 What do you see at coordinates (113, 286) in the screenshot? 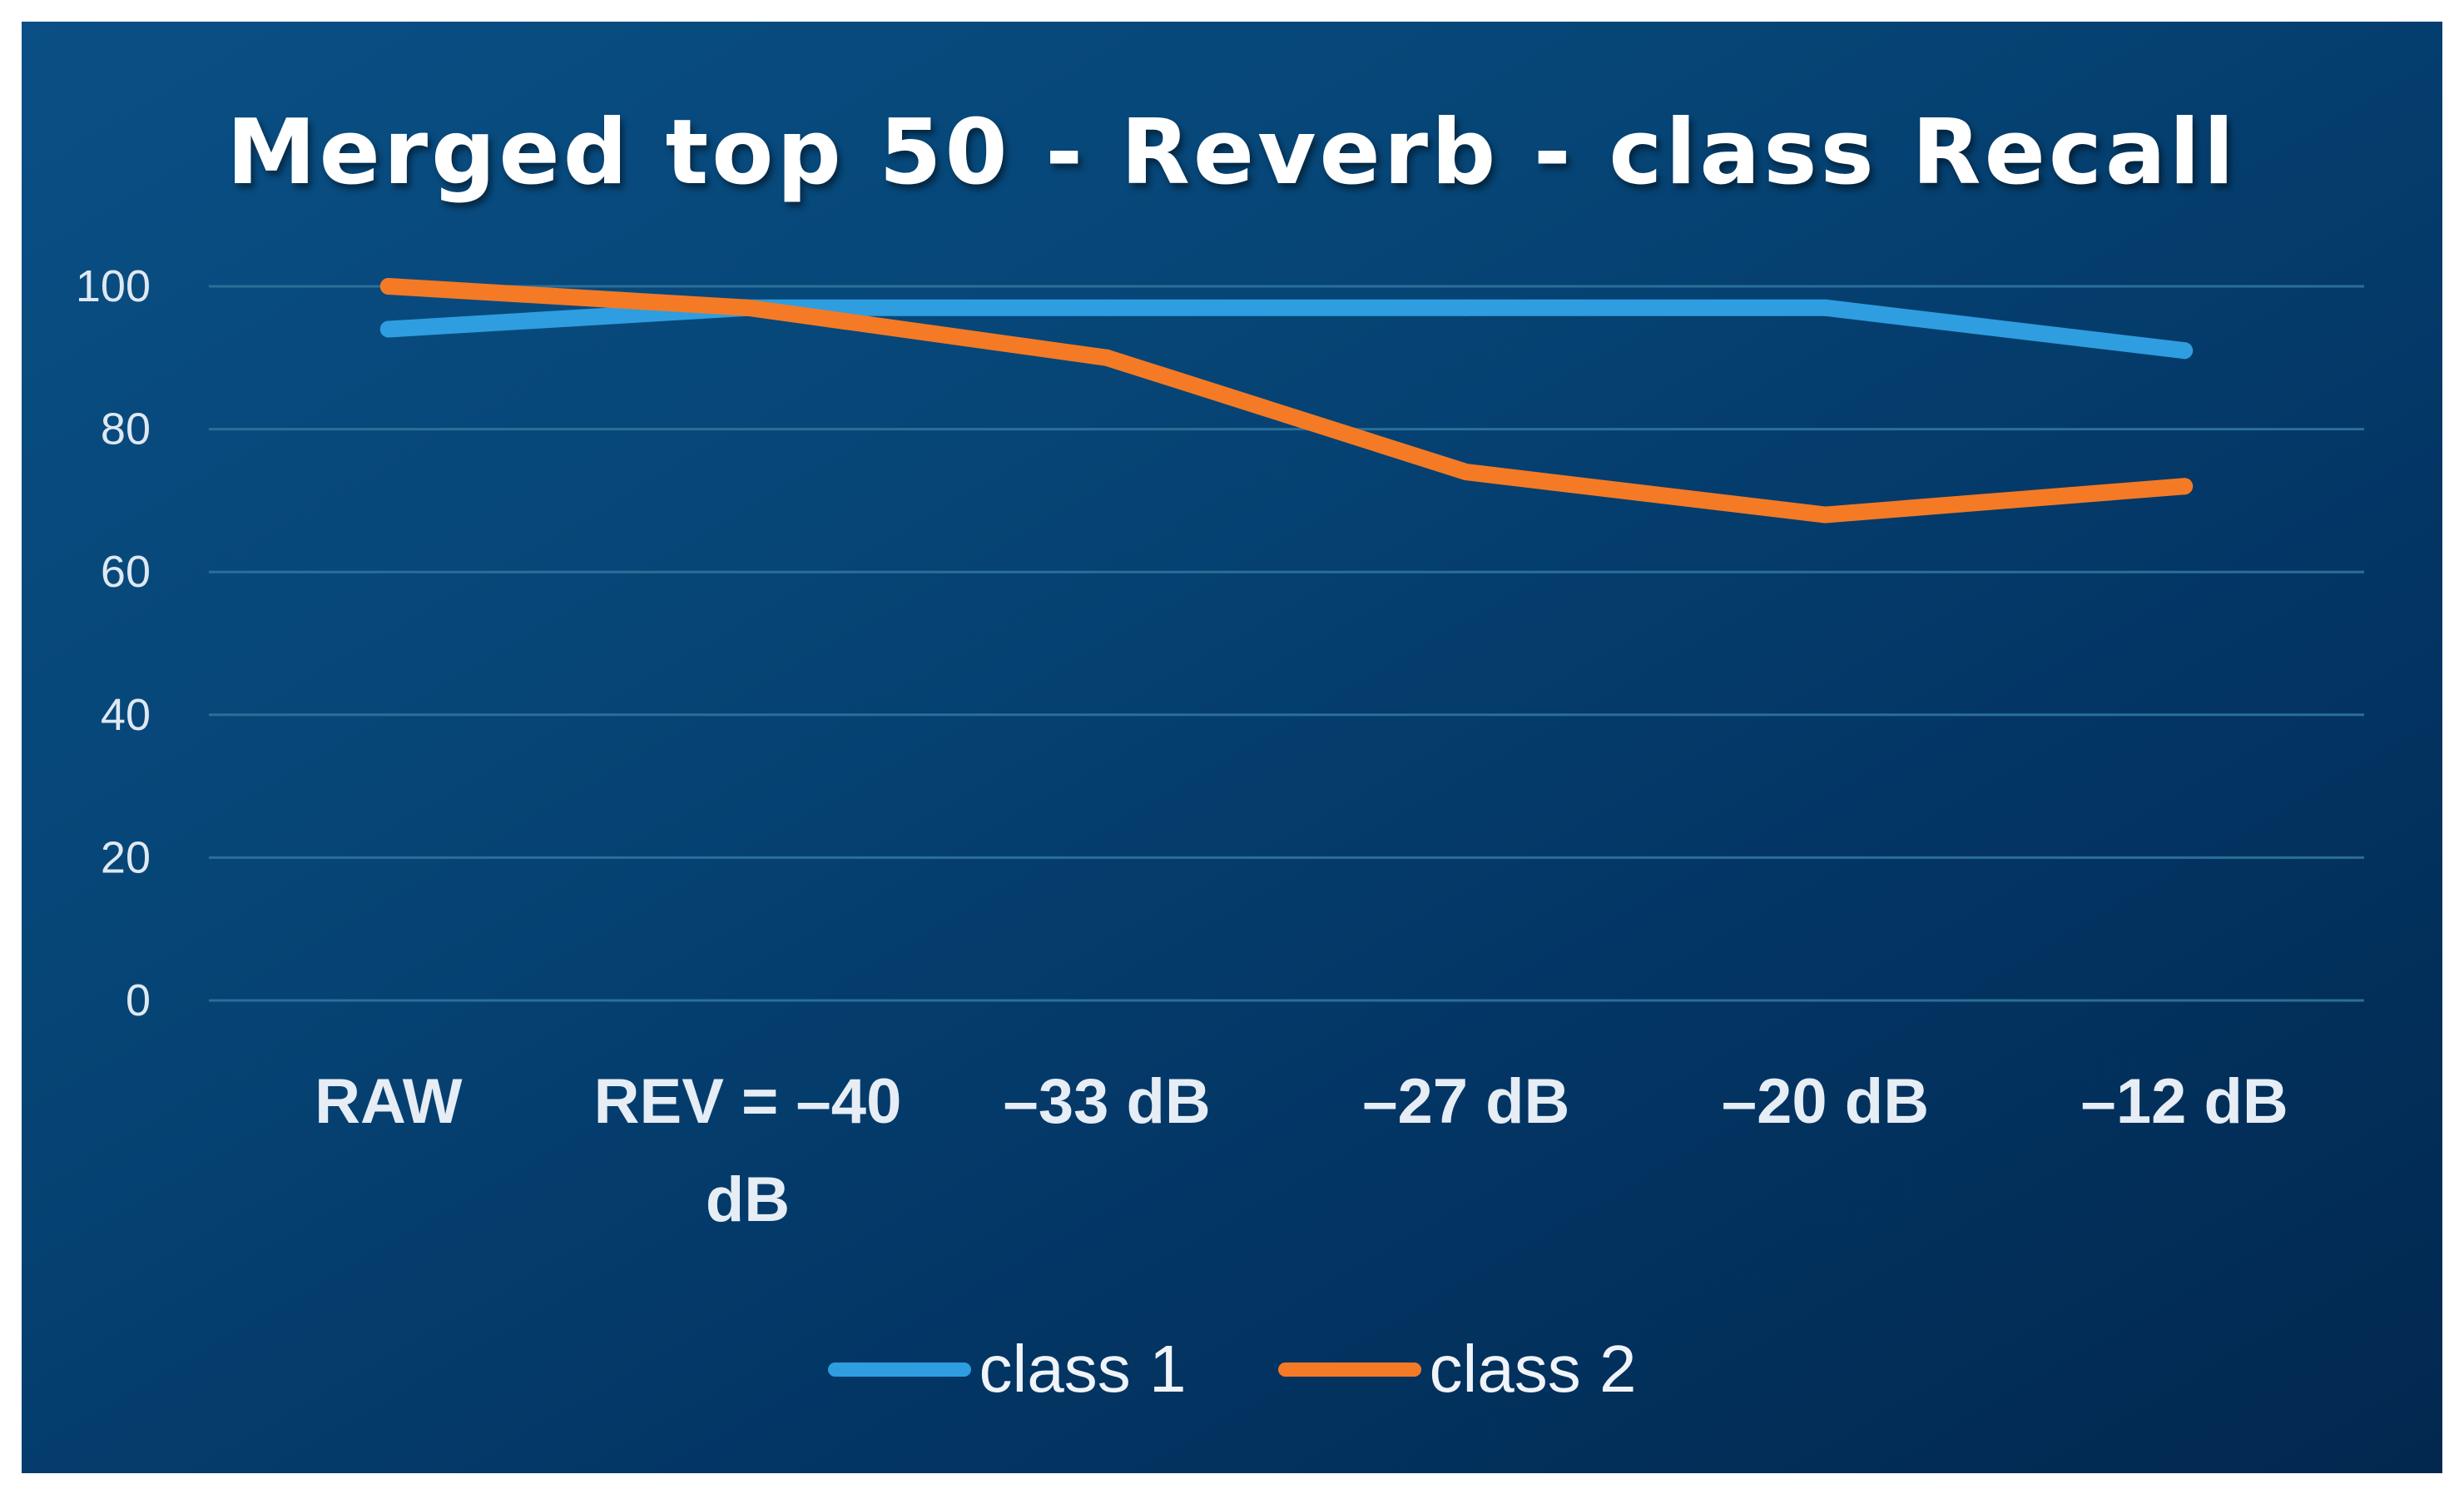
I see `y-tick-label: 100` at bounding box center [113, 286].